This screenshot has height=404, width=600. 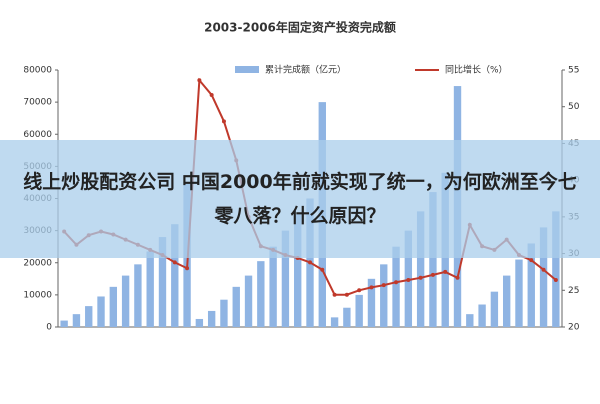 I want to click on y-tick-label: 80000, so click(x=37, y=71).